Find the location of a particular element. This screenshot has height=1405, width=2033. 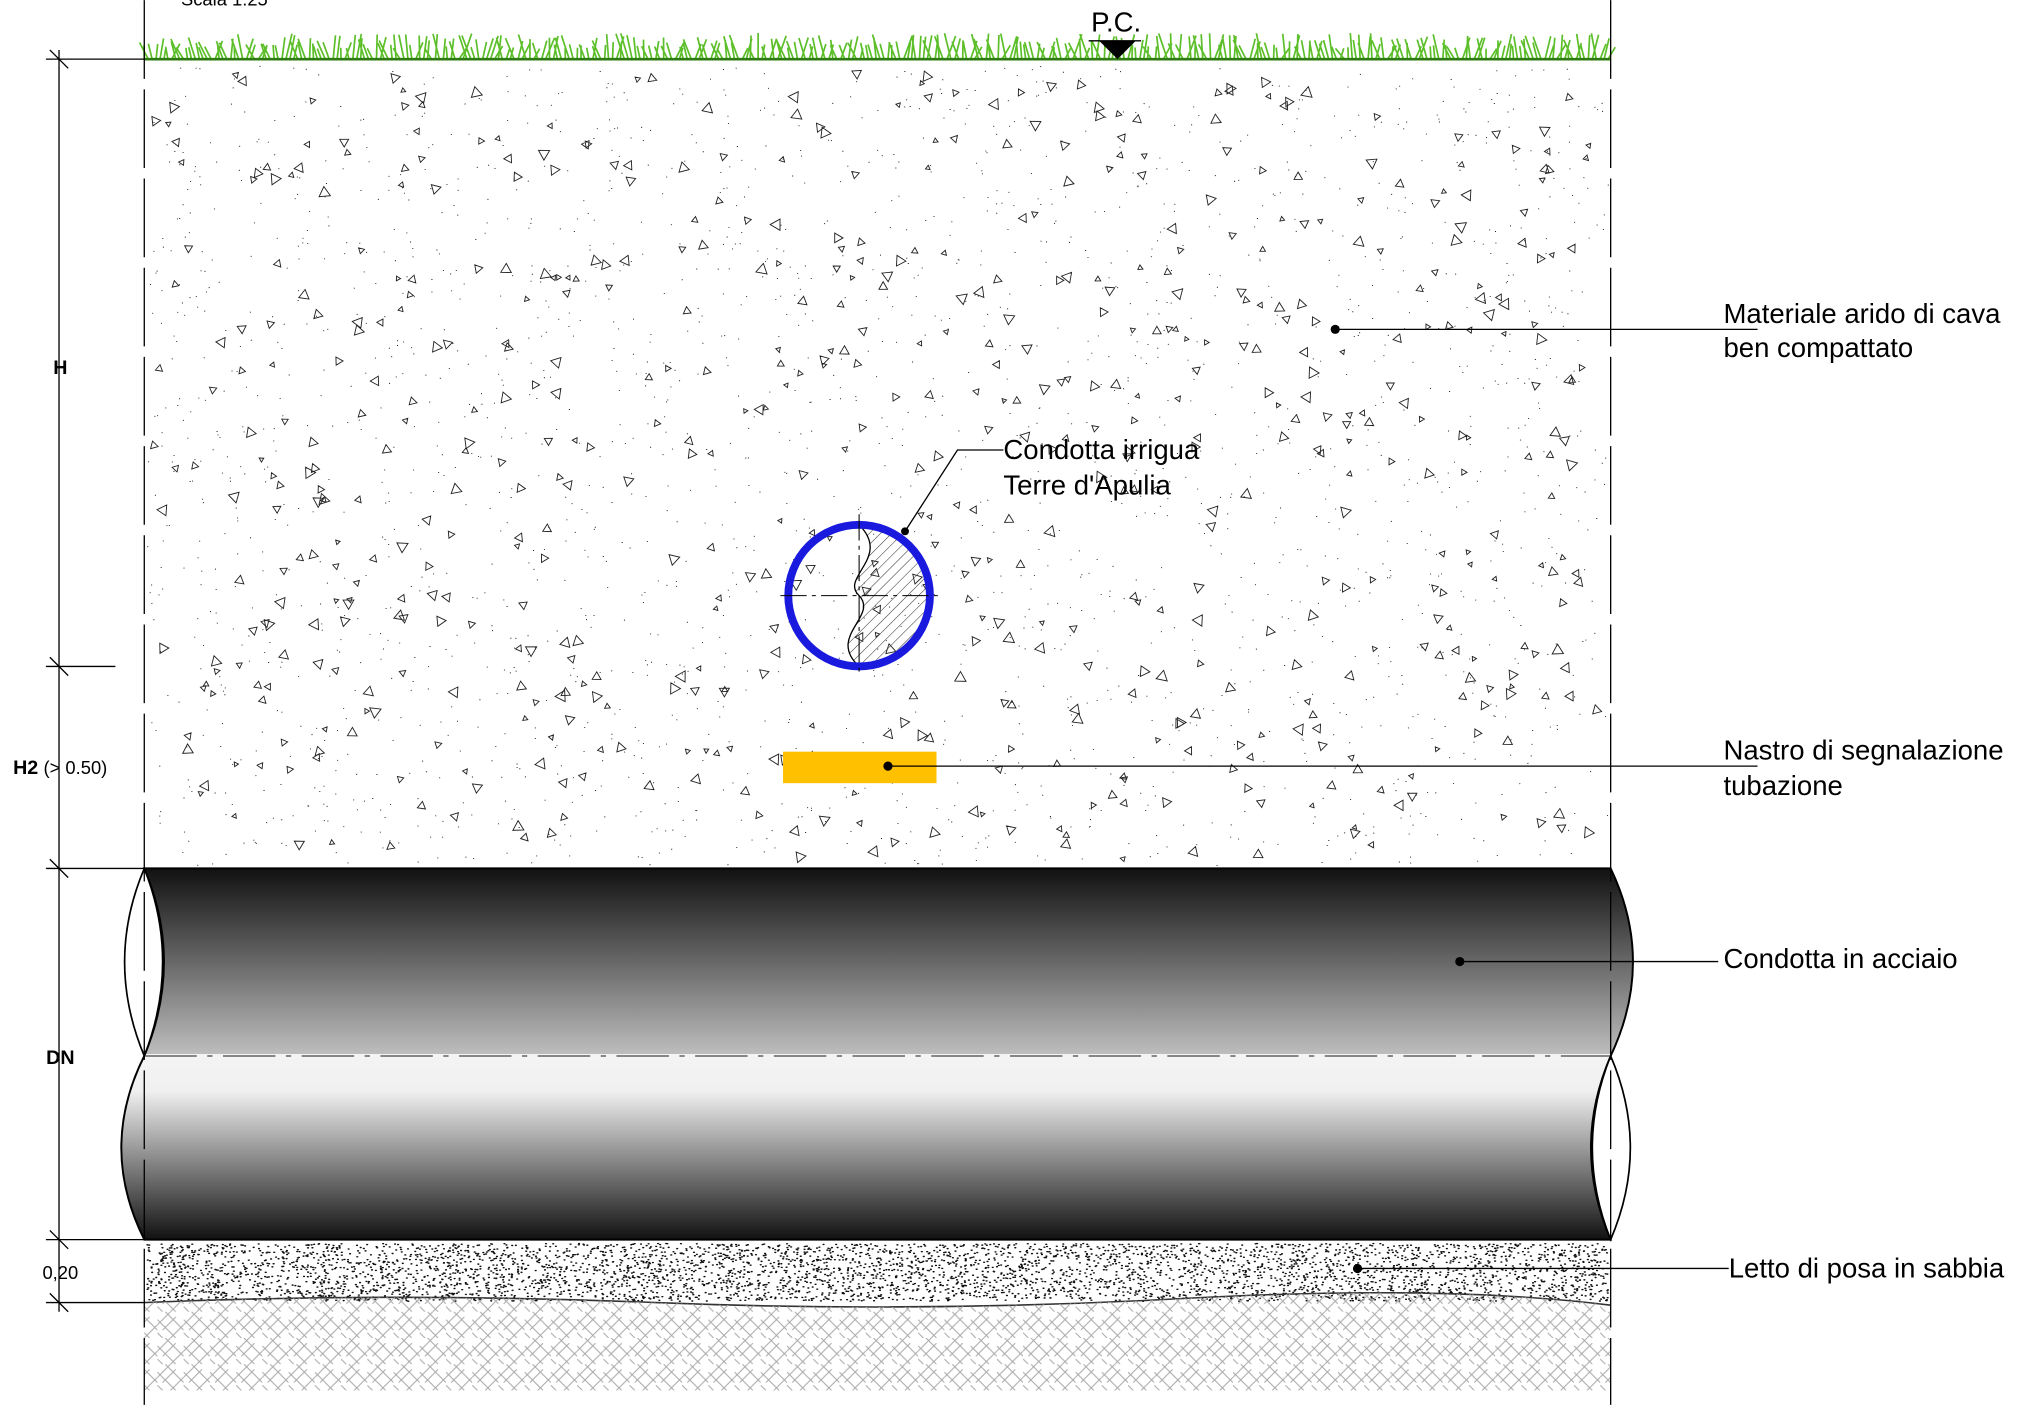

ground-level-label: P.C. is located at coordinates (1116, 22).